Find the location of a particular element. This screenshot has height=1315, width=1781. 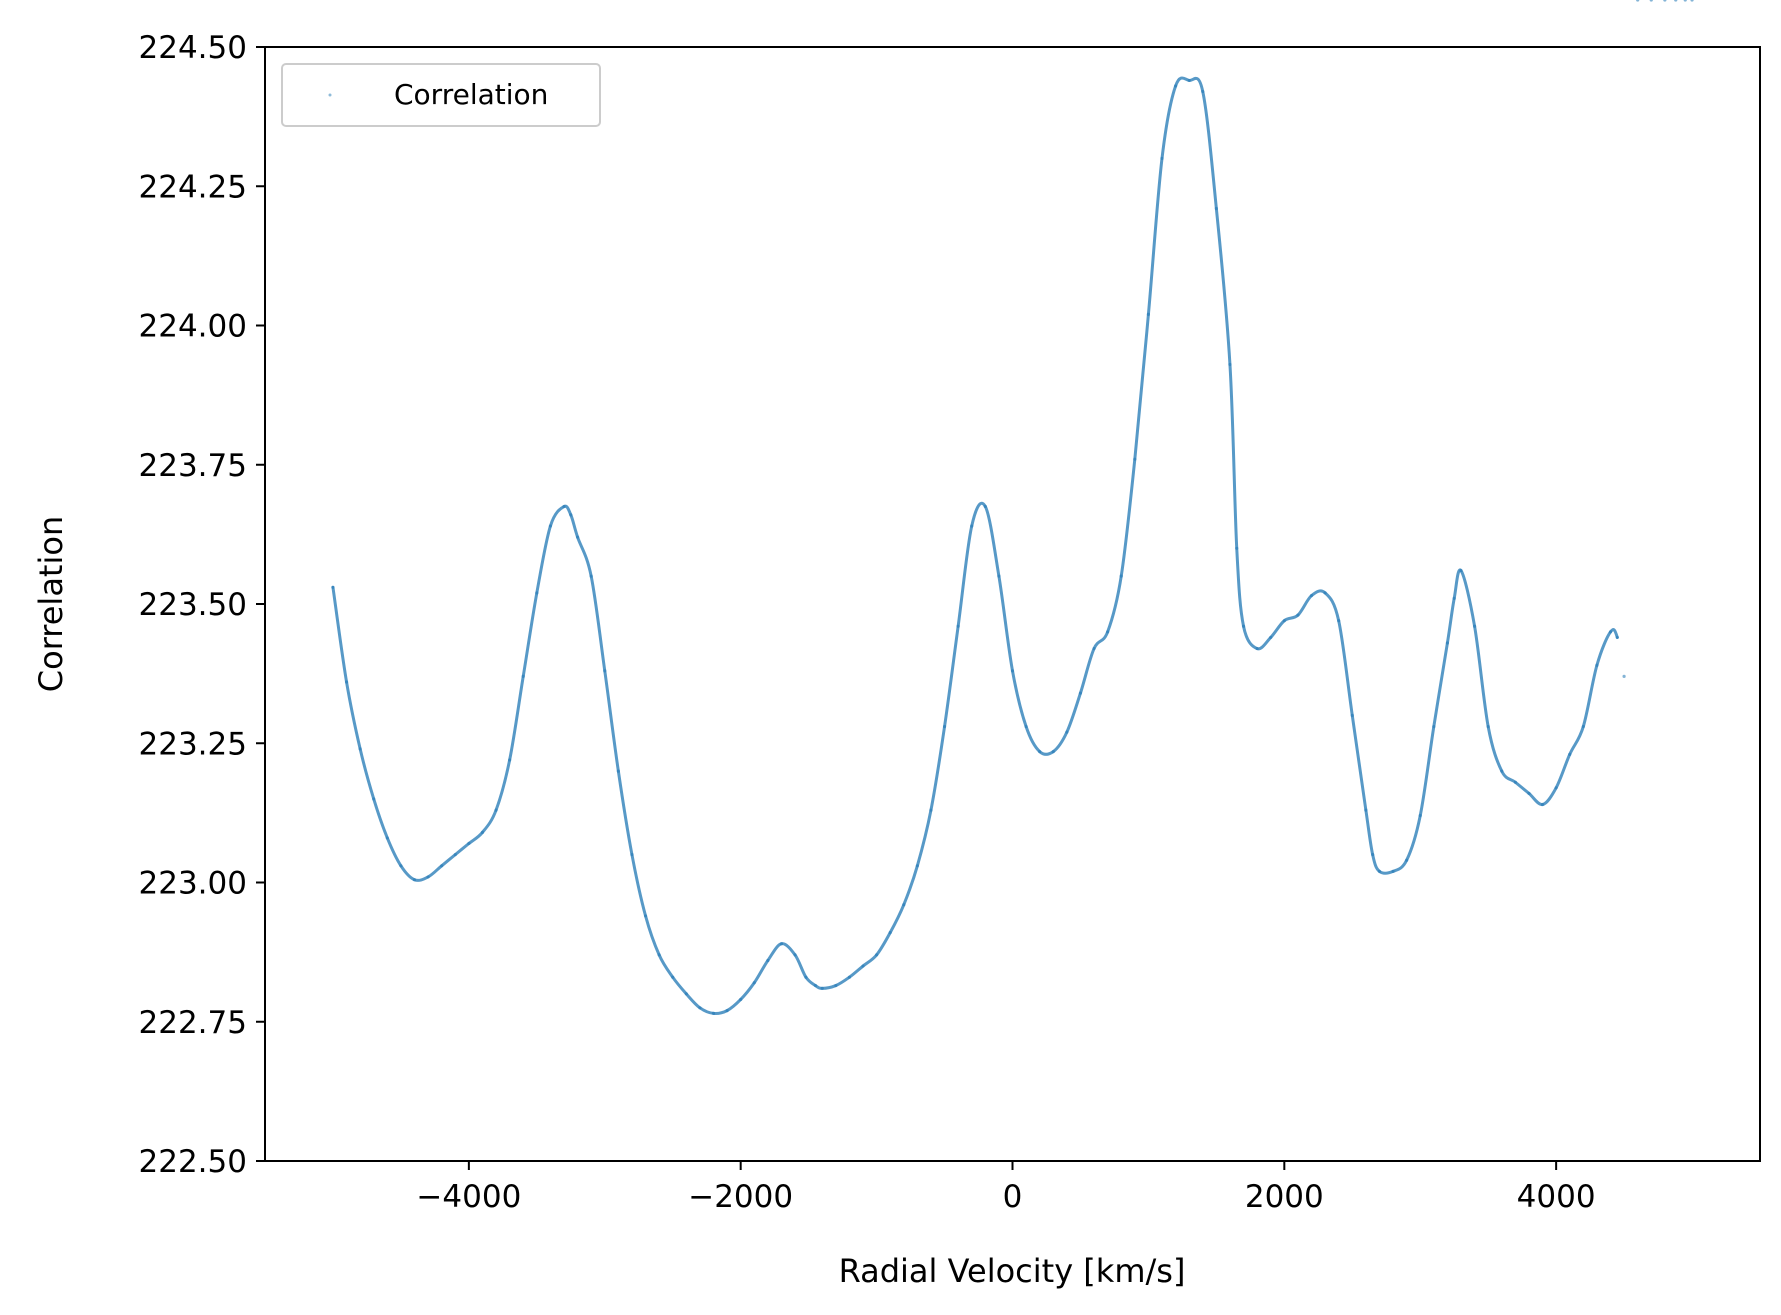

legend: Correlation is located at coordinates (441, 95).